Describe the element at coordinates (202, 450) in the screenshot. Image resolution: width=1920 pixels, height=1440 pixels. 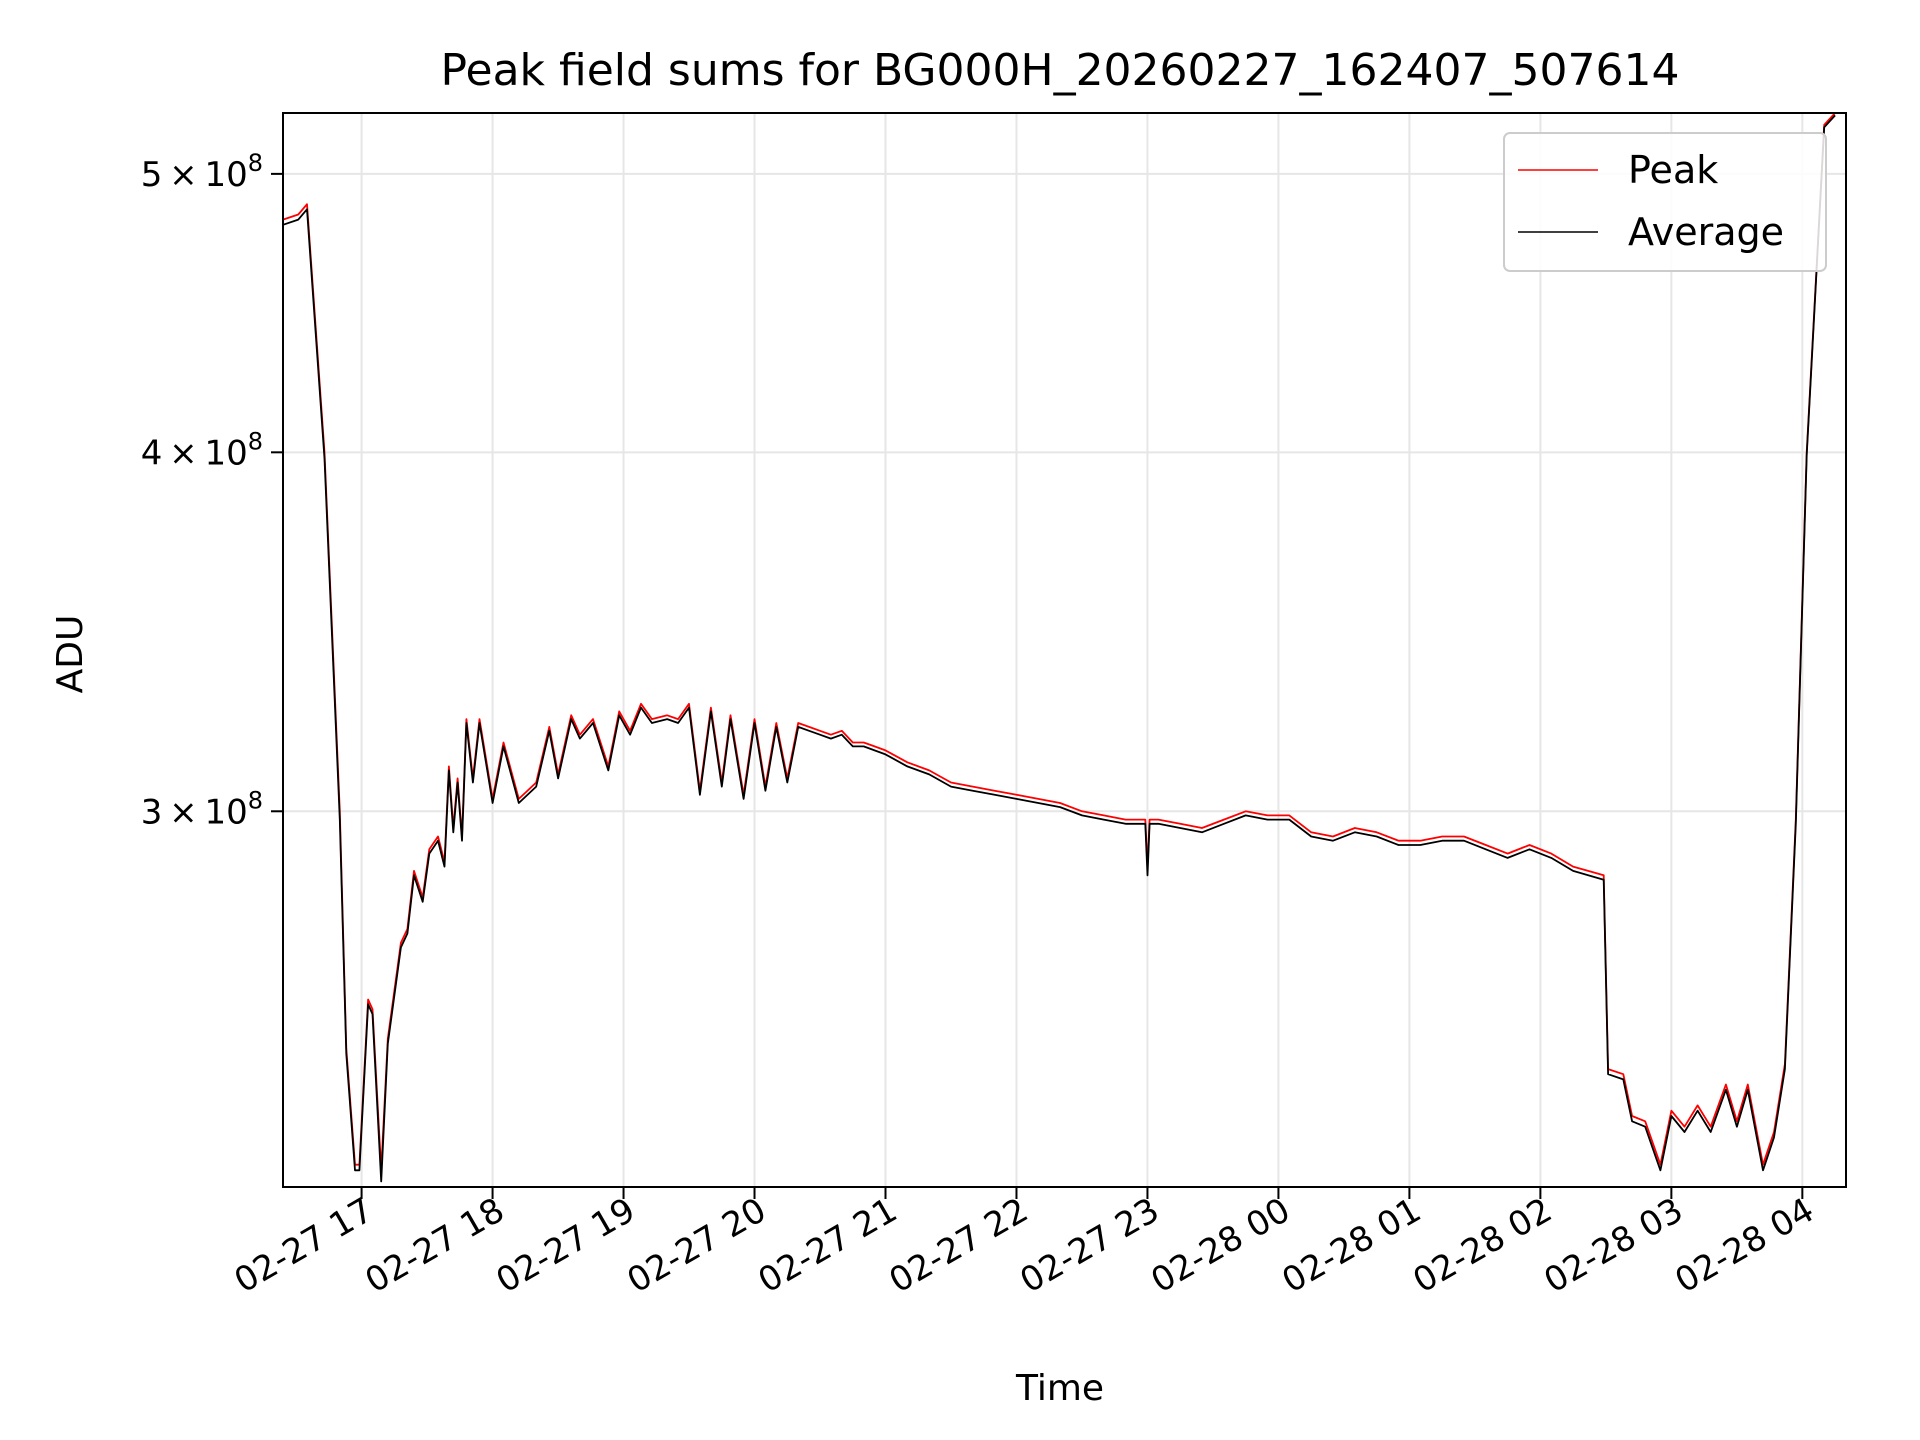
I see `y-tick-label: 4 × 10⁸` at that location.